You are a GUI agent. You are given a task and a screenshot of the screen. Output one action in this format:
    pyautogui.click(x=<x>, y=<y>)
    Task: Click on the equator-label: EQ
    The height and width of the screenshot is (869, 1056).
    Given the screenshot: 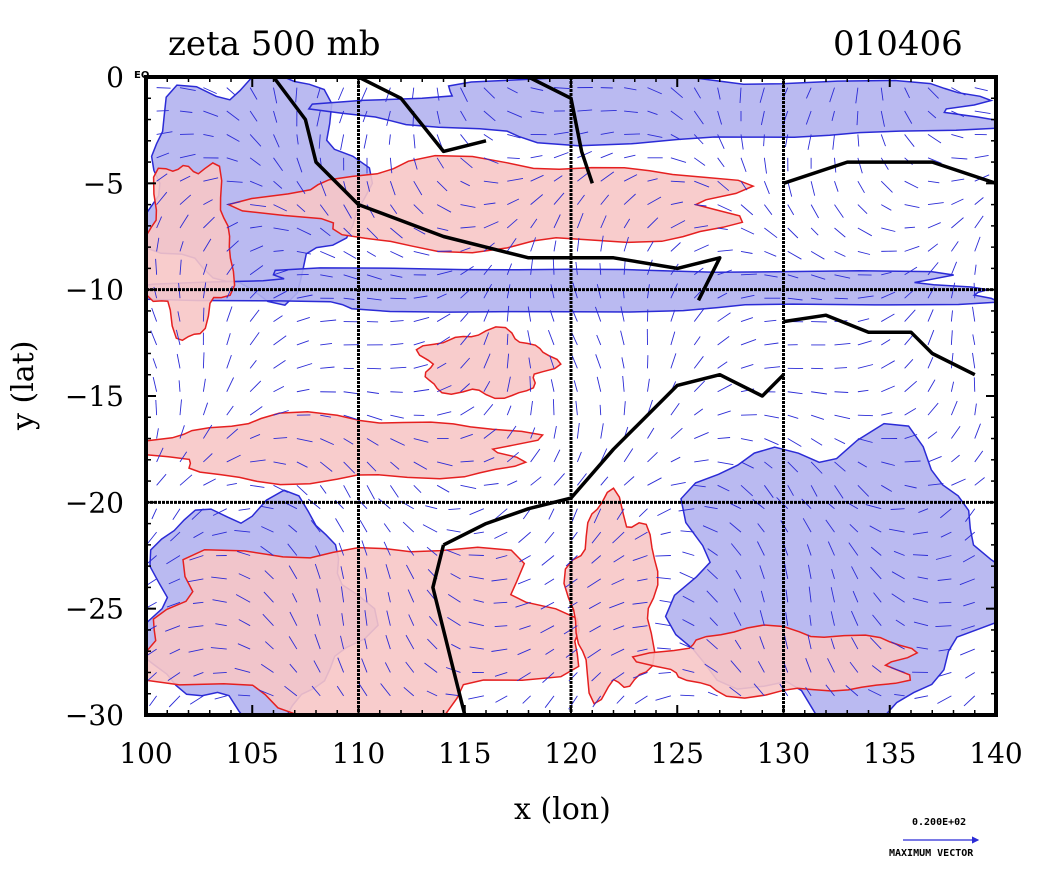 What is the action you would take?
    pyautogui.click(x=141, y=75)
    